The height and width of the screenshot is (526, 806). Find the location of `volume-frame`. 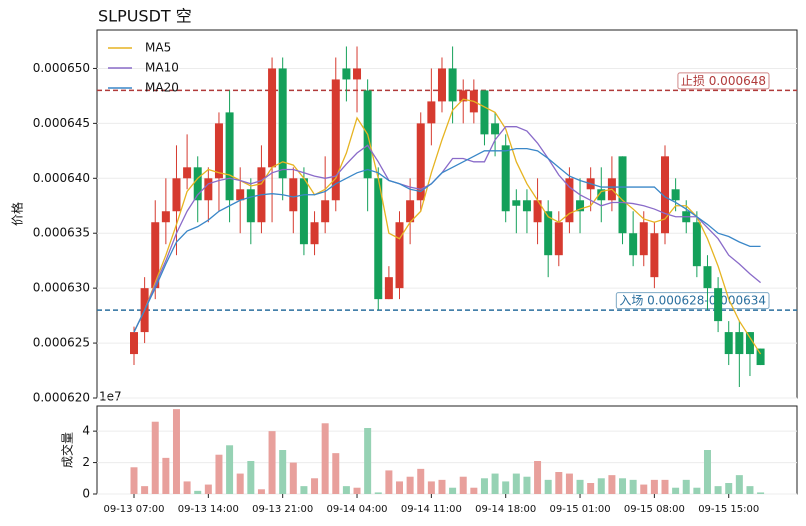

volume-frame is located at coordinates (447, 450).